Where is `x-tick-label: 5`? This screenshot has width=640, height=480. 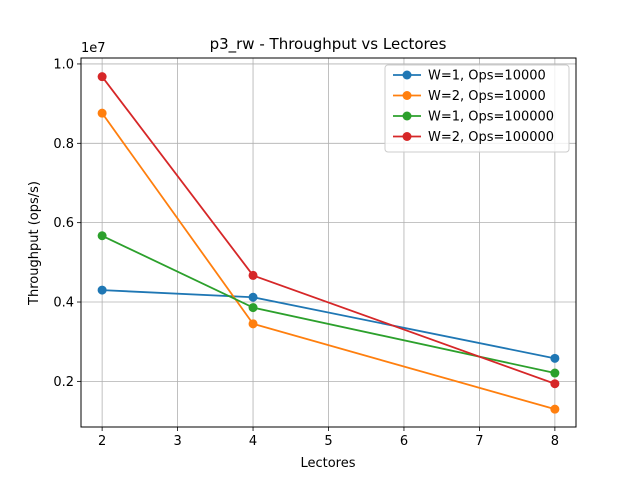
x-tick-label: 5 is located at coordinates (328, 441).